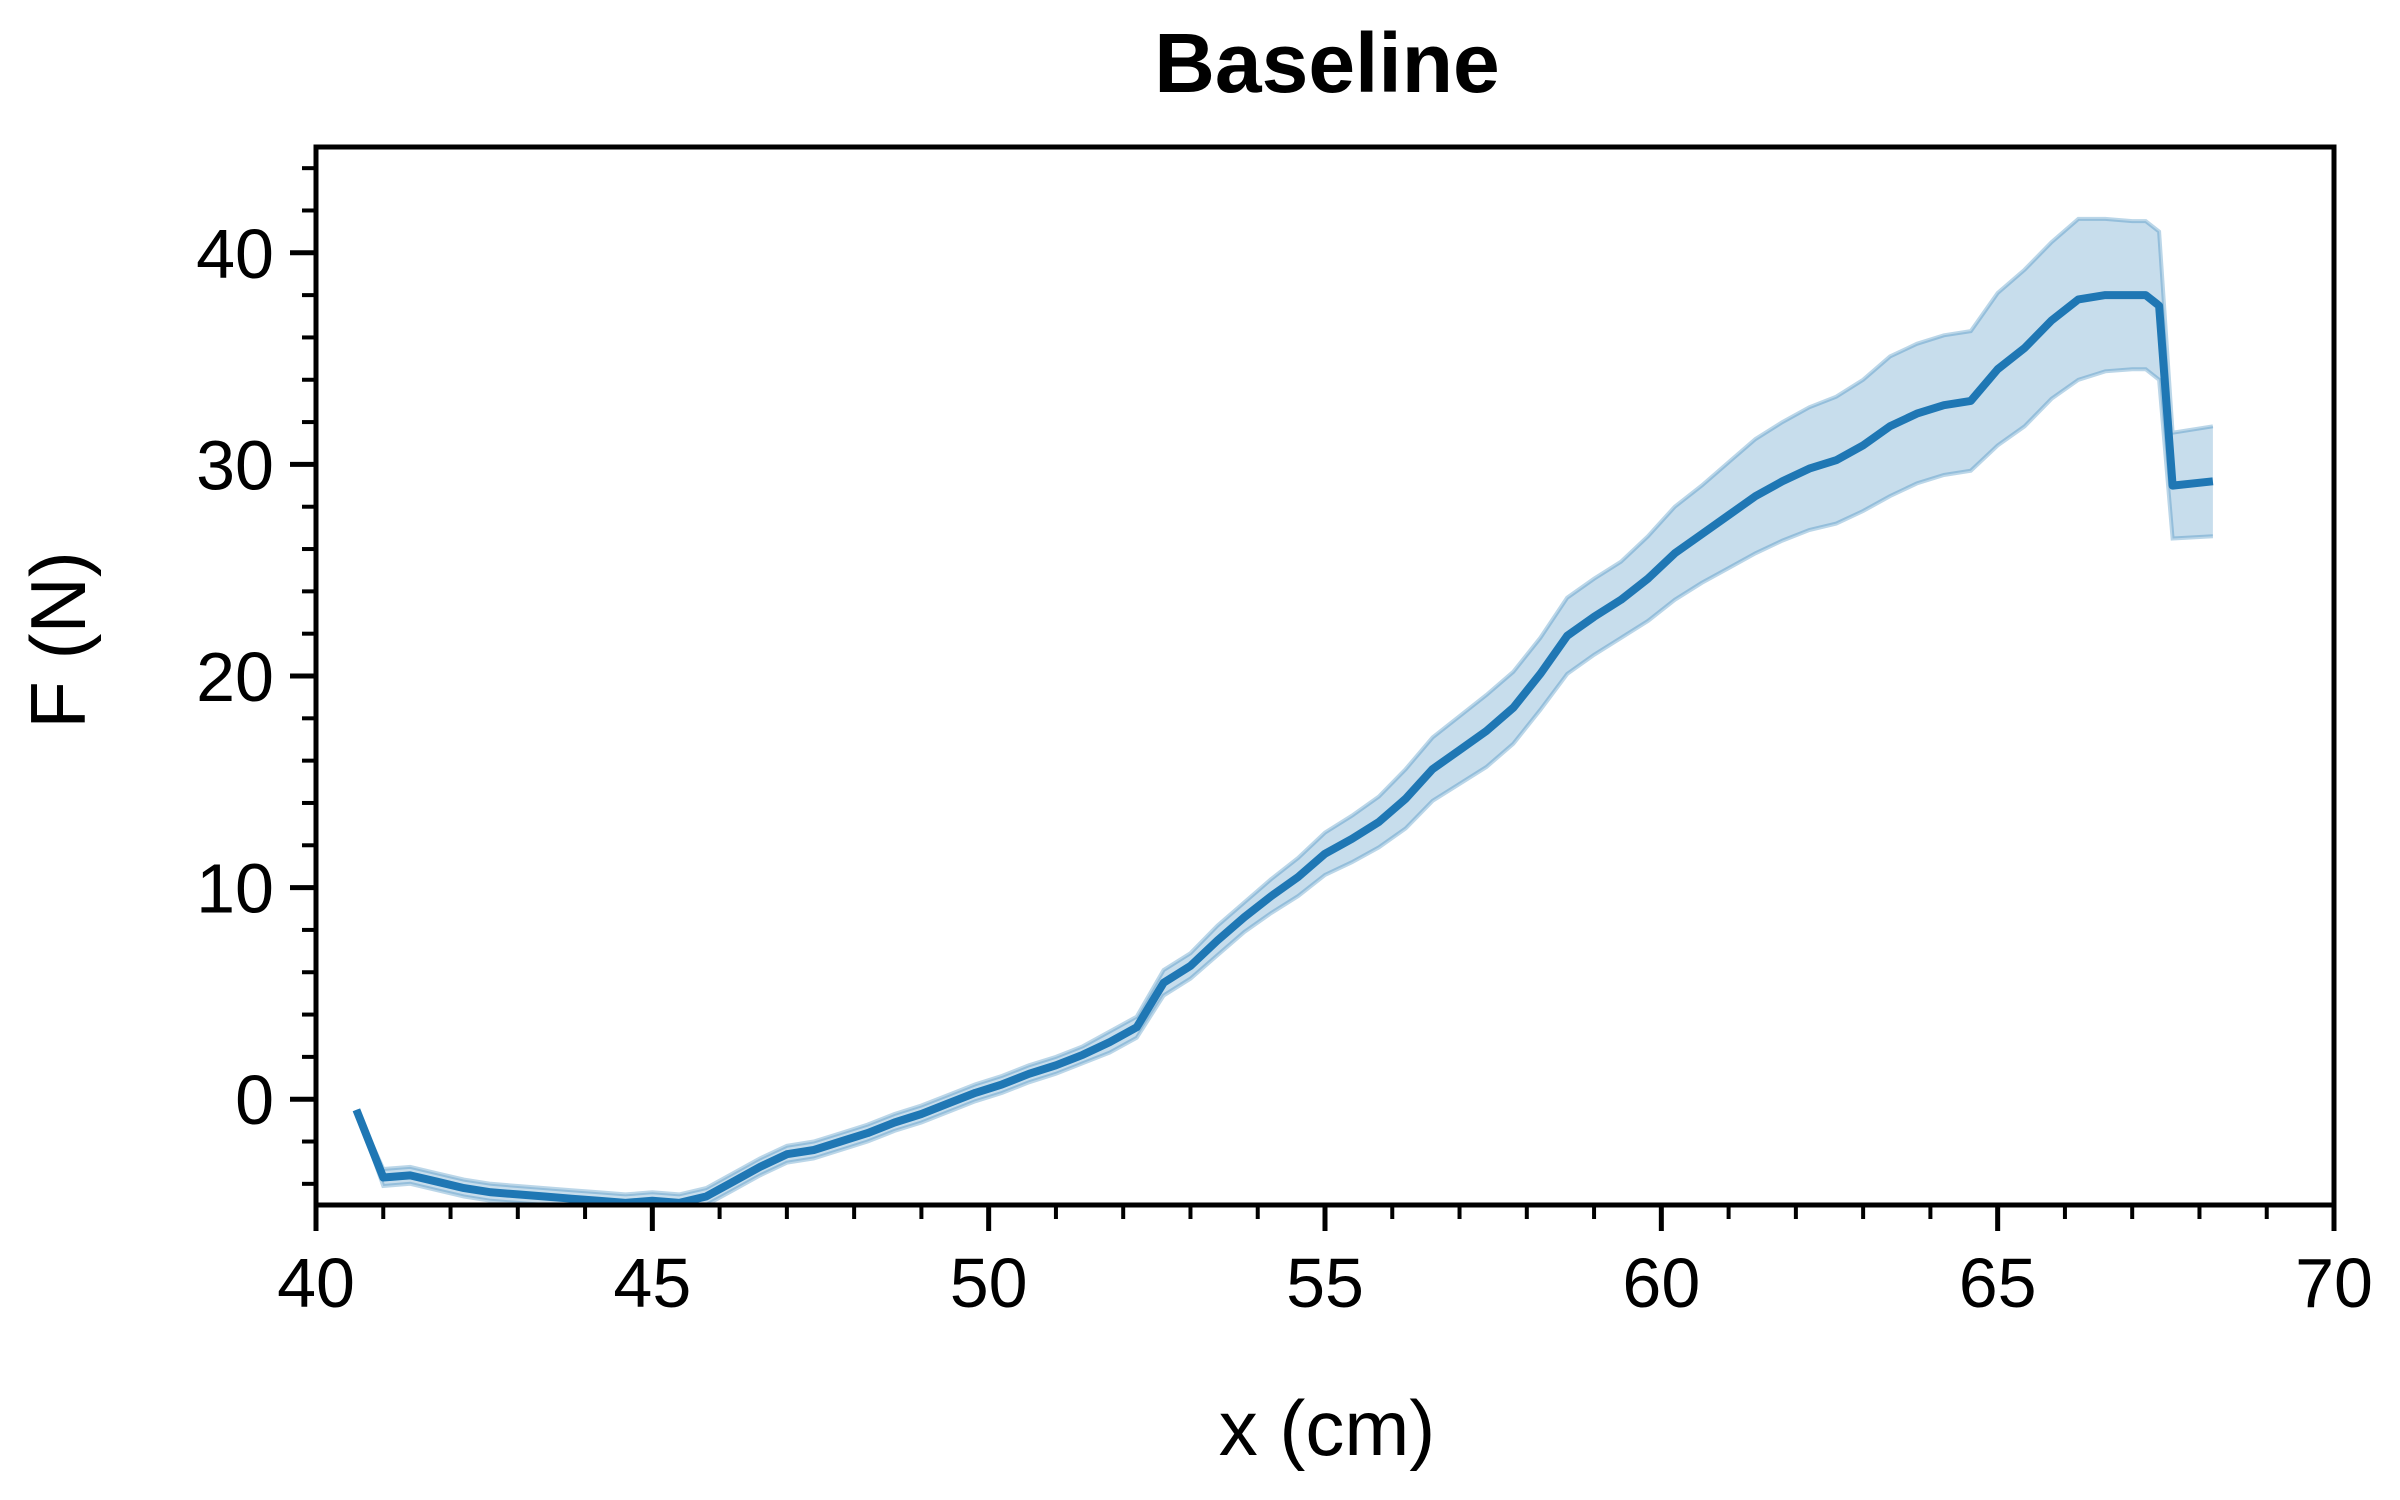 The image size is (2400, 1500). What do you see at coordinates (235, 677) in the screenshot?
I see `y-tick-label: 20` at bounding box center [235, 677].